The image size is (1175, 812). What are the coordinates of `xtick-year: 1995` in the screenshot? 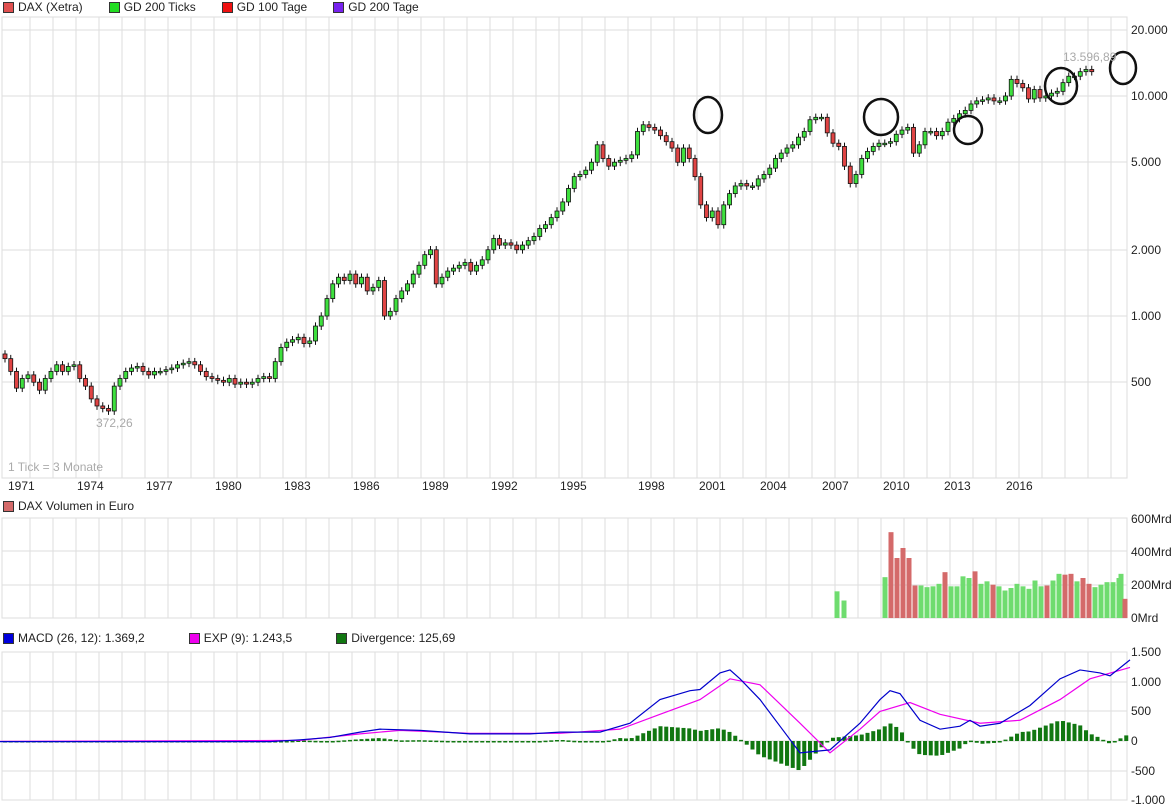 It's located at (573, 486).